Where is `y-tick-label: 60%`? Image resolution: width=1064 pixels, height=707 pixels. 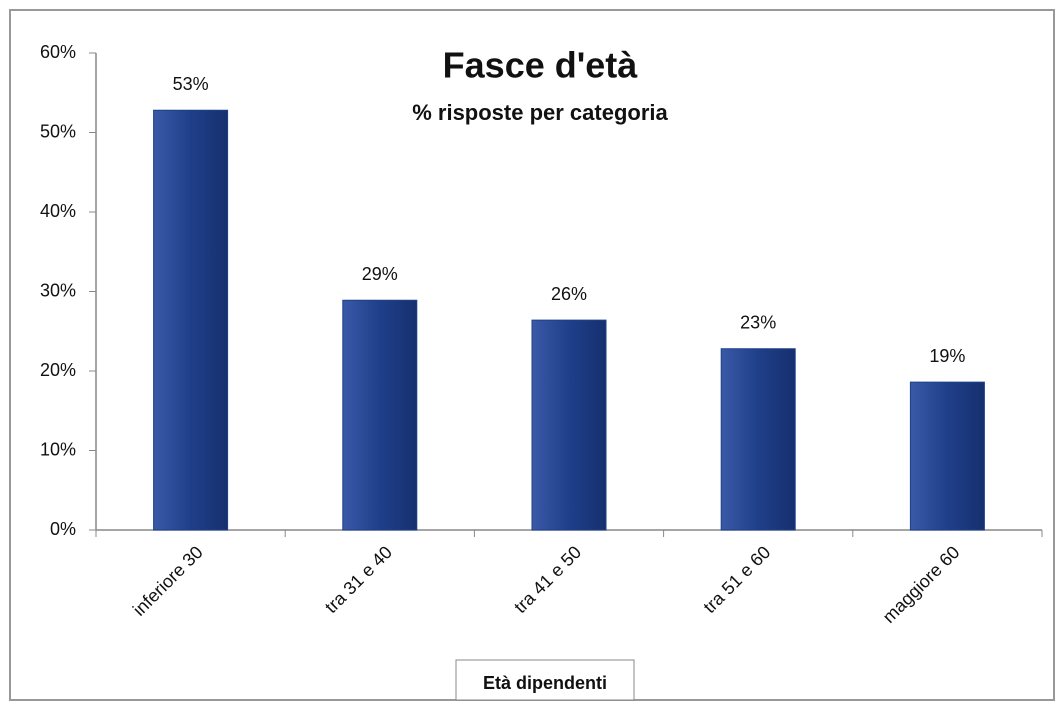
y-tick-label: 60% is located at coordinates (58, 52).